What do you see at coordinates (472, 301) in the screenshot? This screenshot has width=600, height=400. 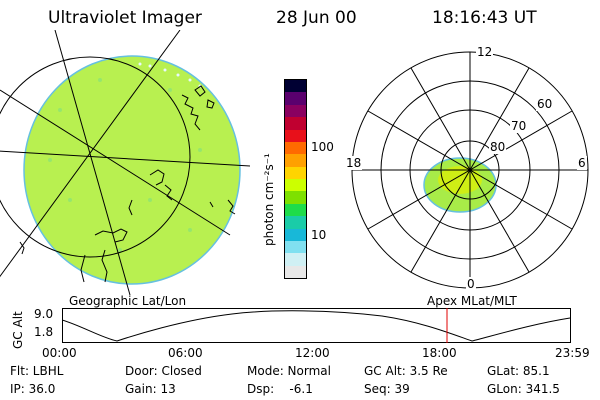 I see `apex-caption: Apex MLat/MLT` at bounding box center [472, 301].